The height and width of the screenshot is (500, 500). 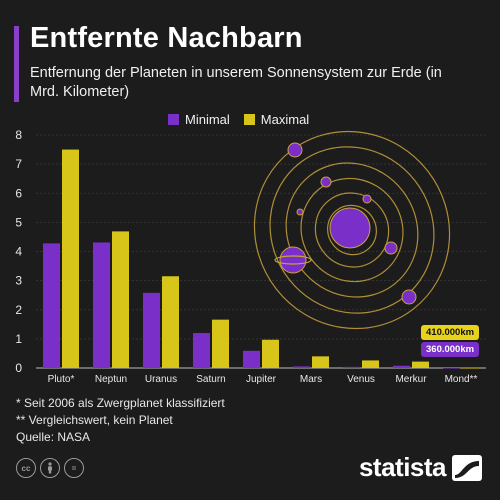 What do you see at coordinates (161, 379) in the screenshot?
I see `x-tick-label: Uranus` at bounding box center [161, 379].